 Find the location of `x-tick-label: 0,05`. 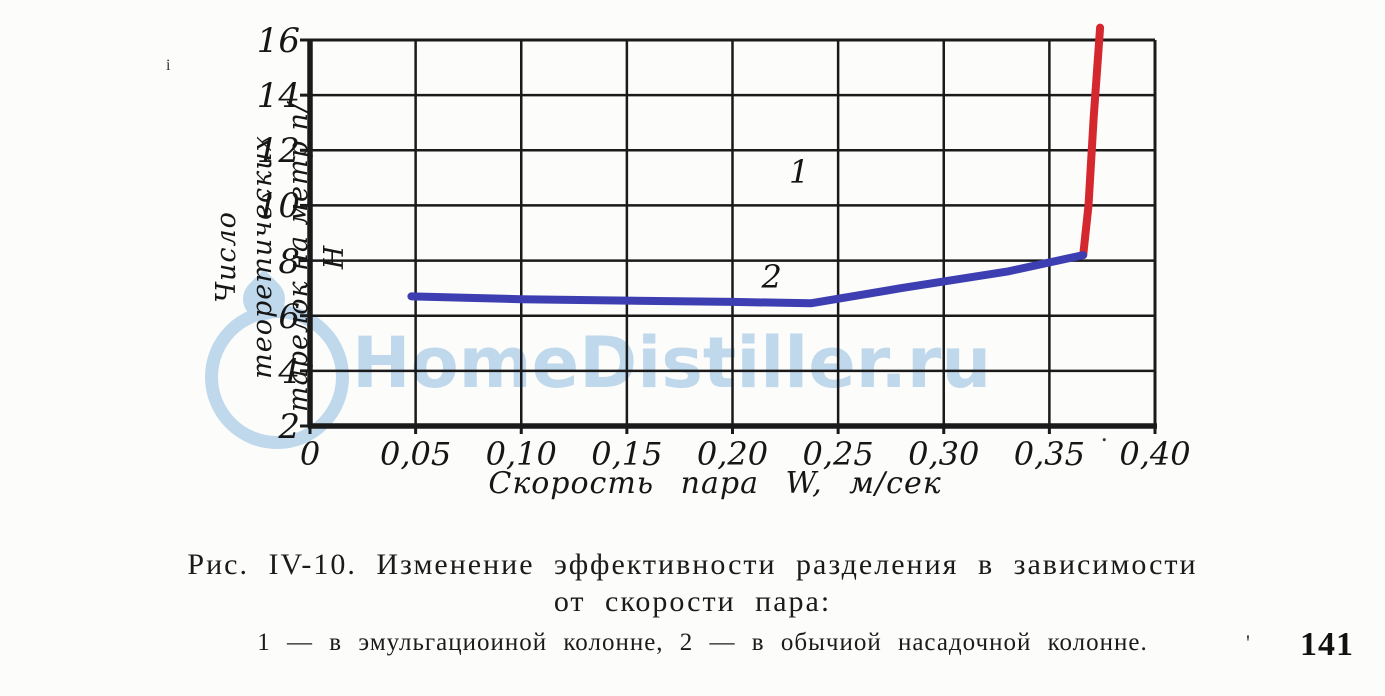

x-tick-label: 0,05 is located at coordinates (416, 454).